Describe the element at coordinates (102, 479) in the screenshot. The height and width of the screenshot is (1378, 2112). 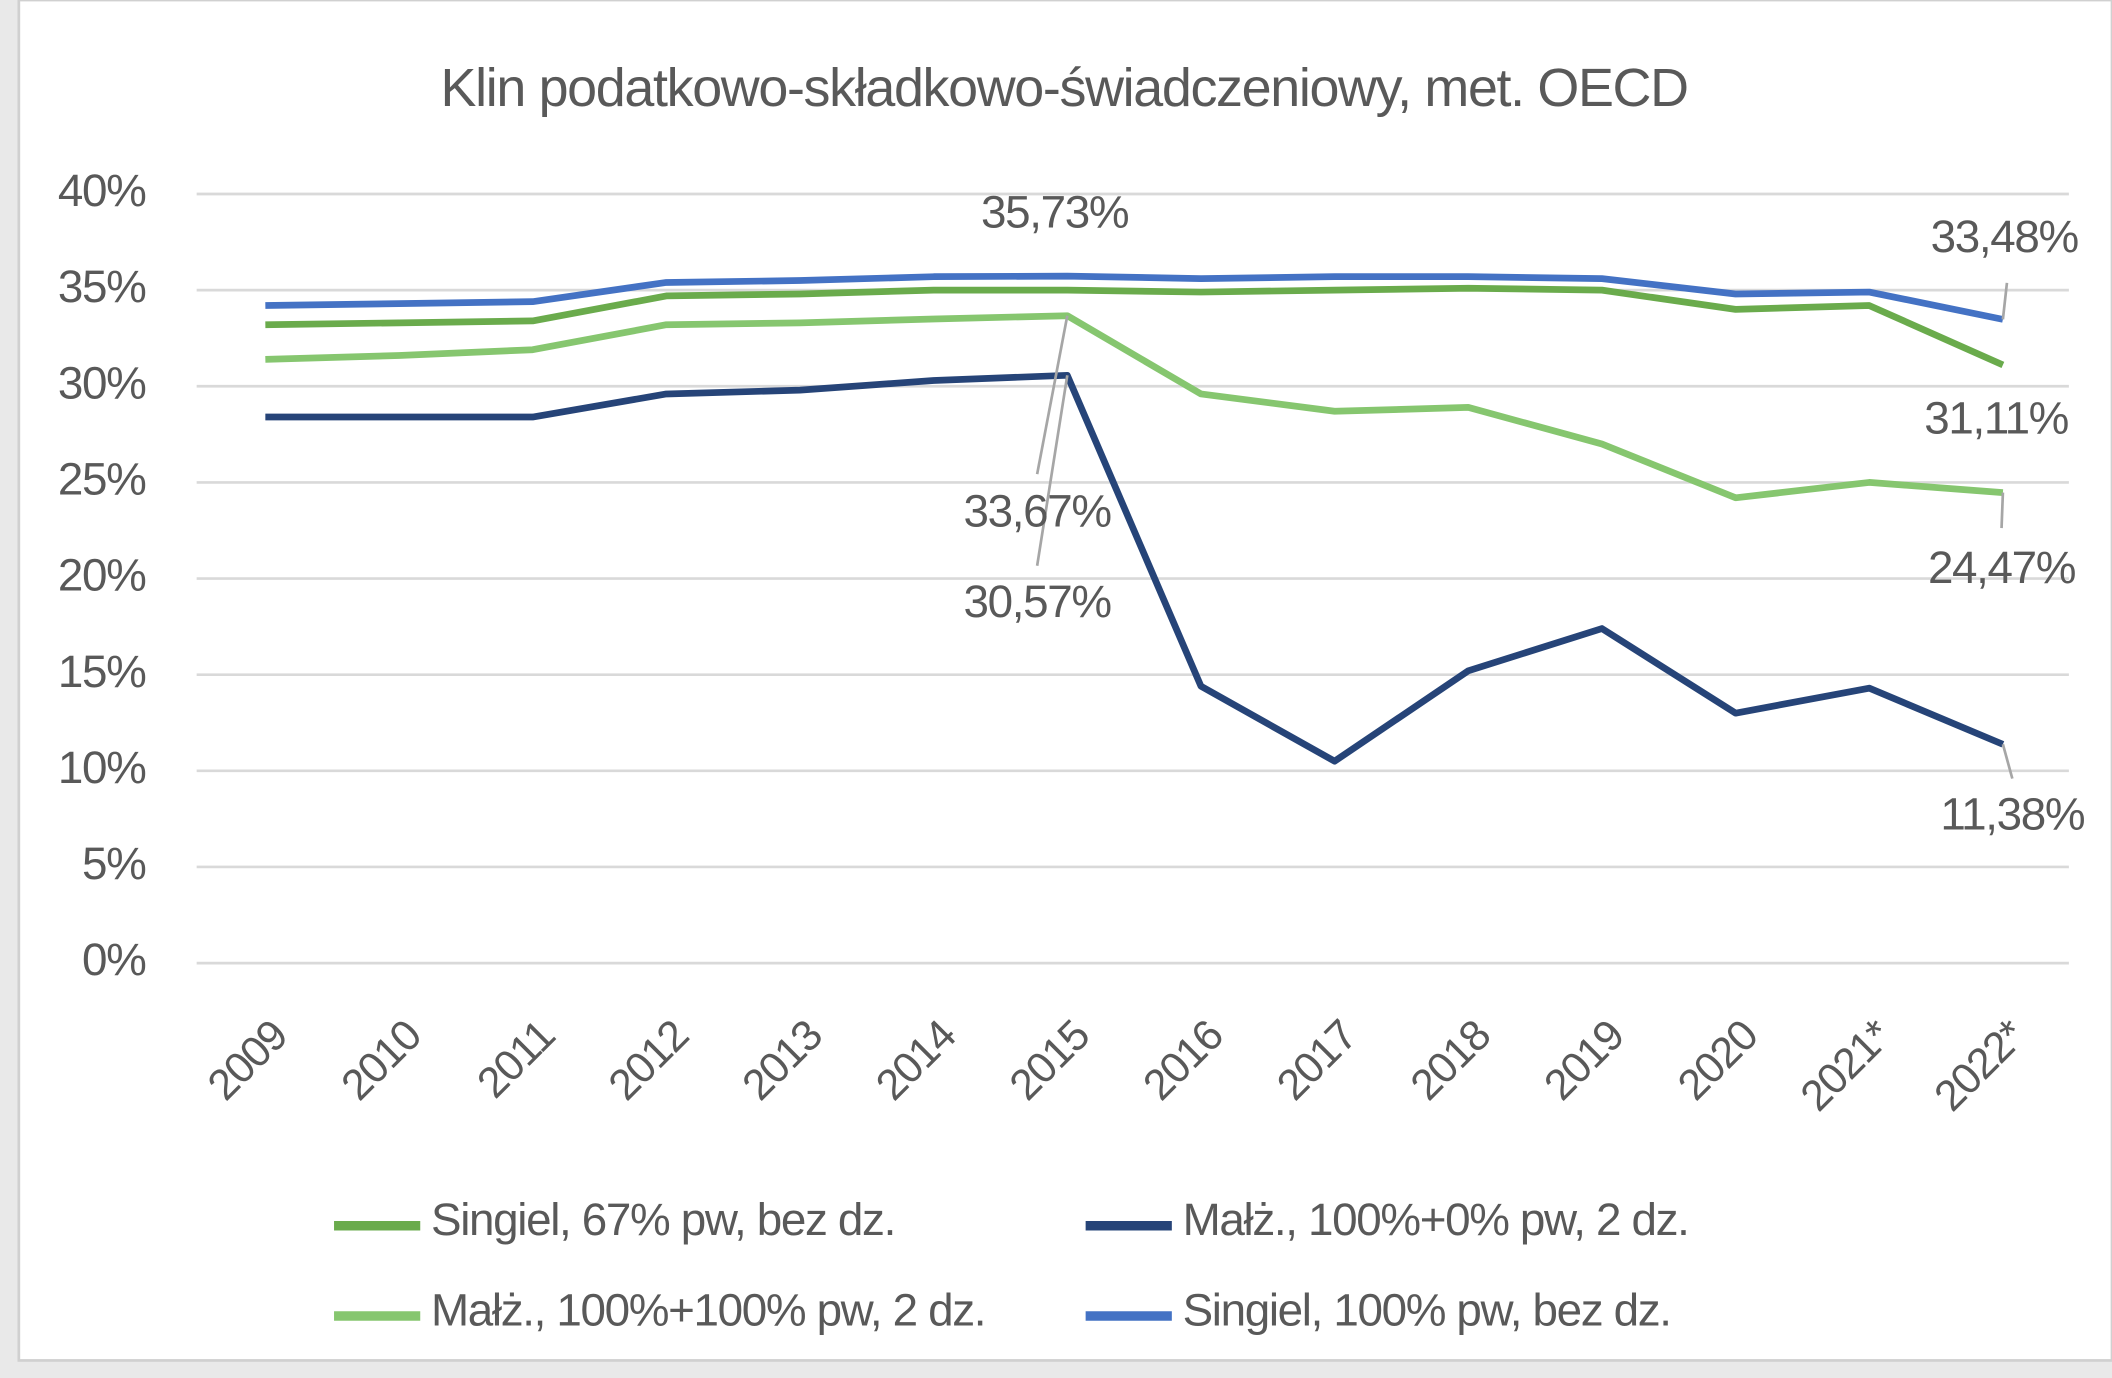
I see `y-tick-label: 25%` at that location.